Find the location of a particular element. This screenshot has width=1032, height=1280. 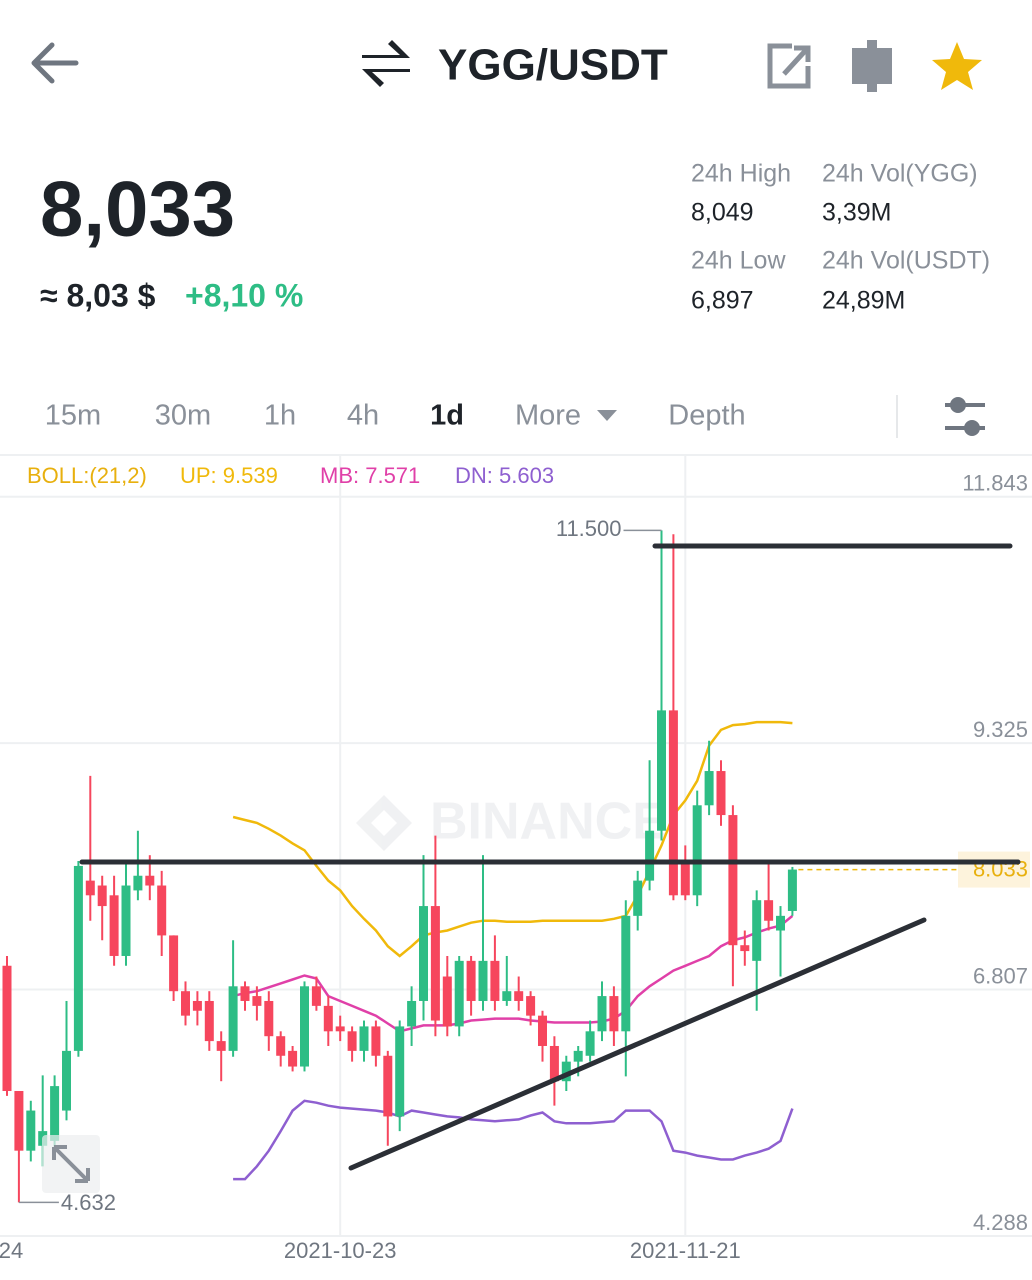

interval-tab: Depth is located at coordinates (706, 416).